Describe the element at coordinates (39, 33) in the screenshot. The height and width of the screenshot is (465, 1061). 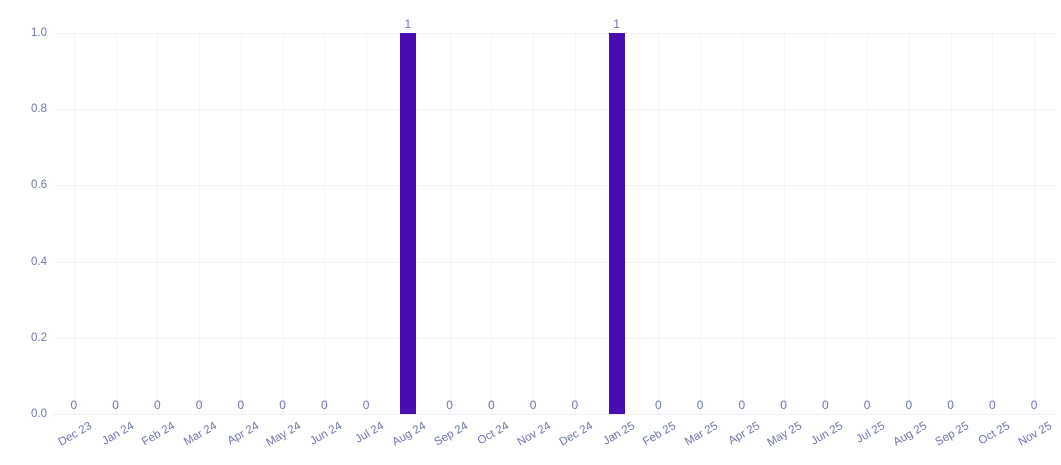
I see `y-axis-tick-label: 1.0` at that location.